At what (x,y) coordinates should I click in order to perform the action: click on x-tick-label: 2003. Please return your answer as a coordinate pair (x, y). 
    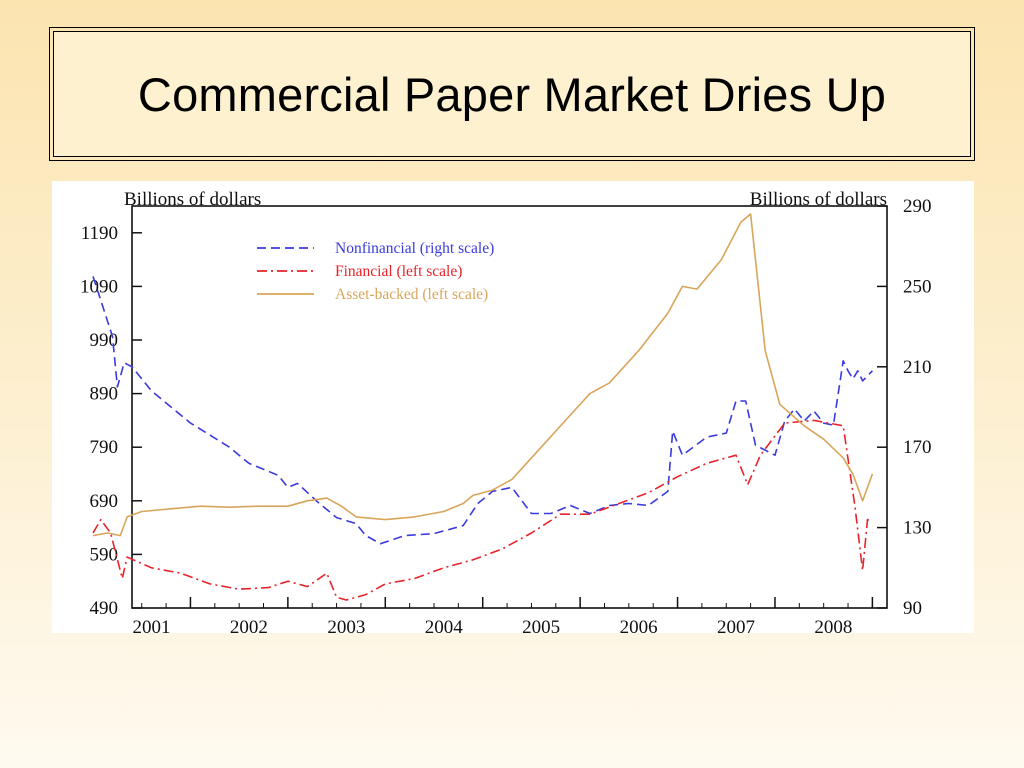
    Looking at the image, I should click on (346, 625).